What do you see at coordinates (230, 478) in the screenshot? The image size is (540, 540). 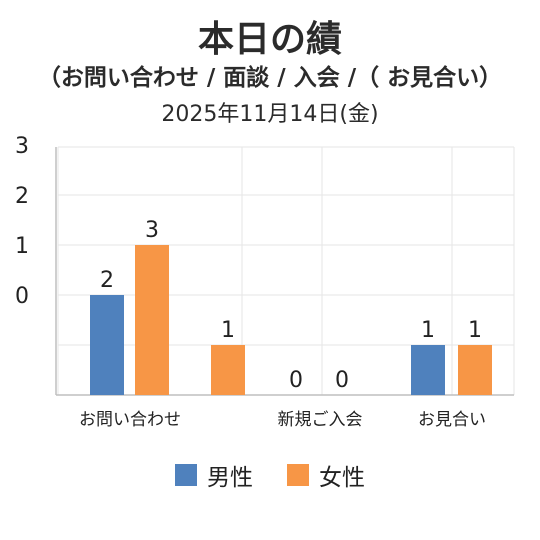 I see `legend-label-male: 男性` at bounding box center [230, 478].